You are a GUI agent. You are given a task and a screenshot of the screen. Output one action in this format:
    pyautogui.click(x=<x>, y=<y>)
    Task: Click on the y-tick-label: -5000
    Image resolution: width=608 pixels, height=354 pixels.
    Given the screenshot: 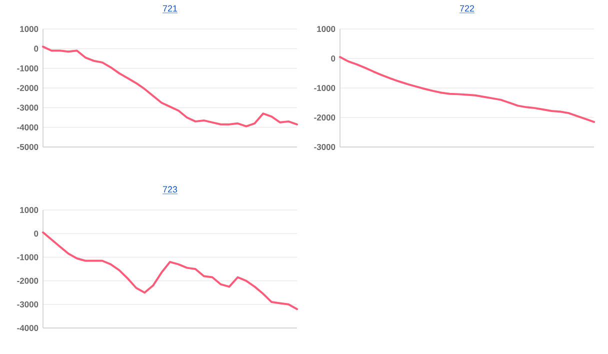 What is the action you would take?
    pyautogui.click(x=27, y=147)
    